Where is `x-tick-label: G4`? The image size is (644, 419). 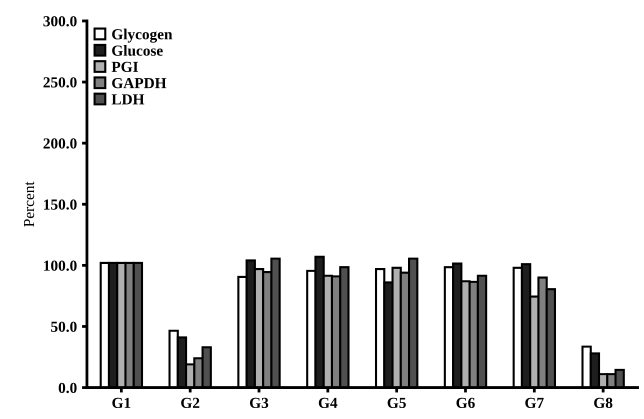
x-tick-label: G4 is located at coordinates (328, 403).